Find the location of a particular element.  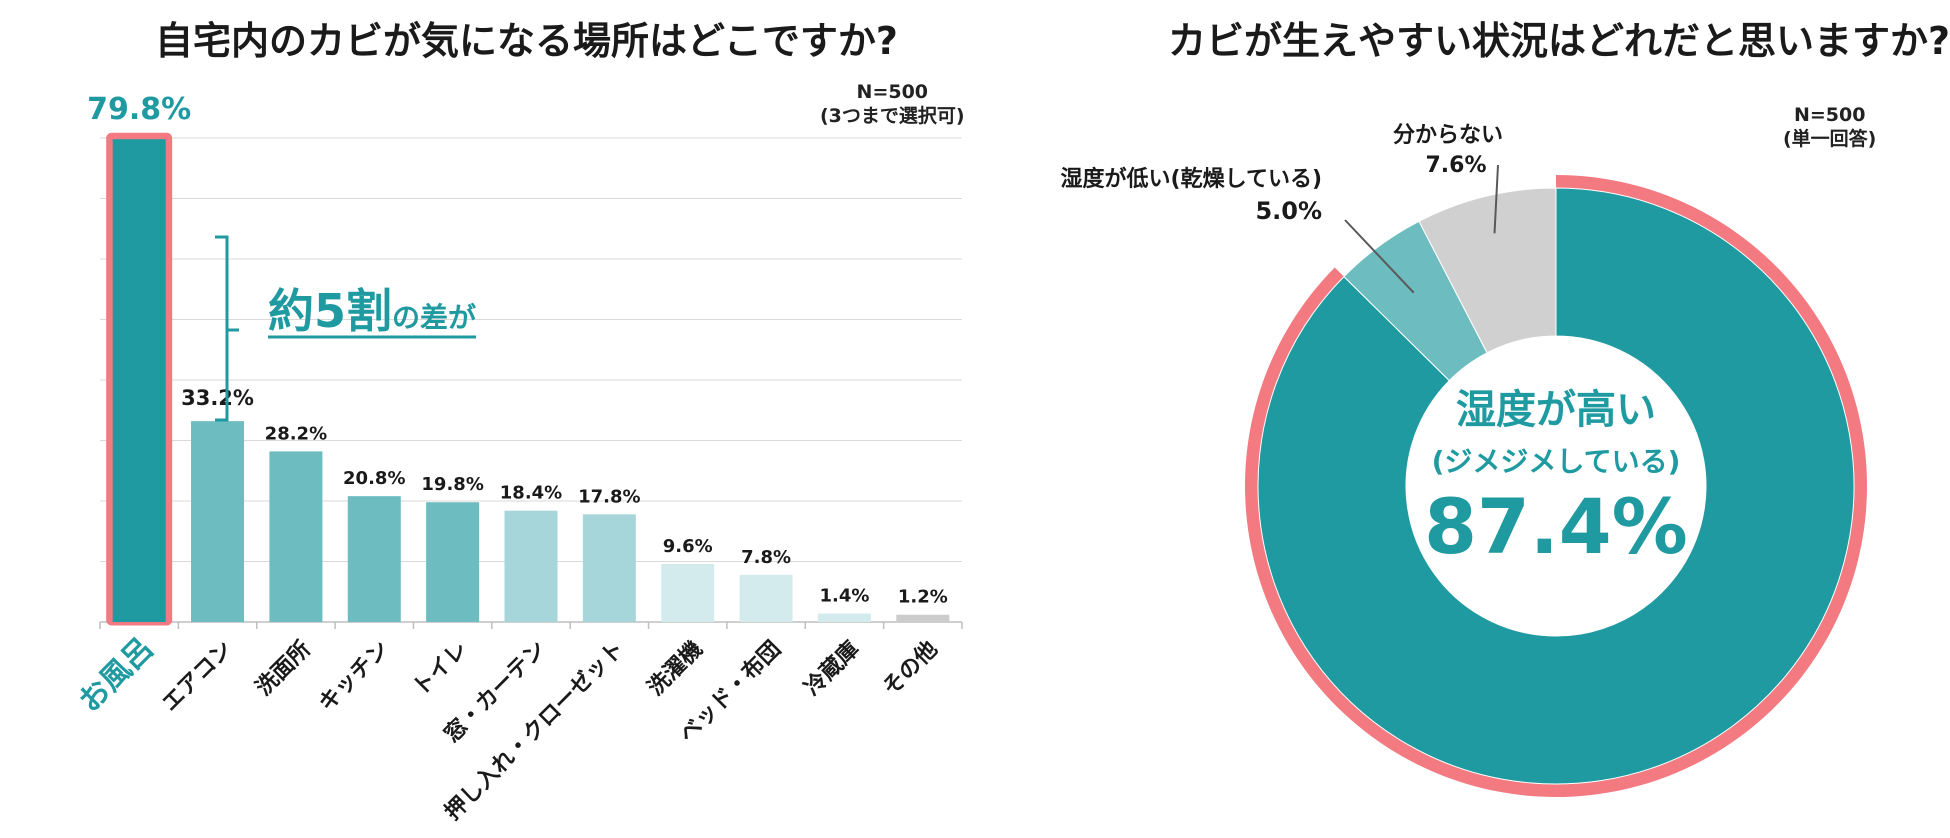

donut-chart-note: N=500 (単一回答) is located at coordinates (1829, 127).